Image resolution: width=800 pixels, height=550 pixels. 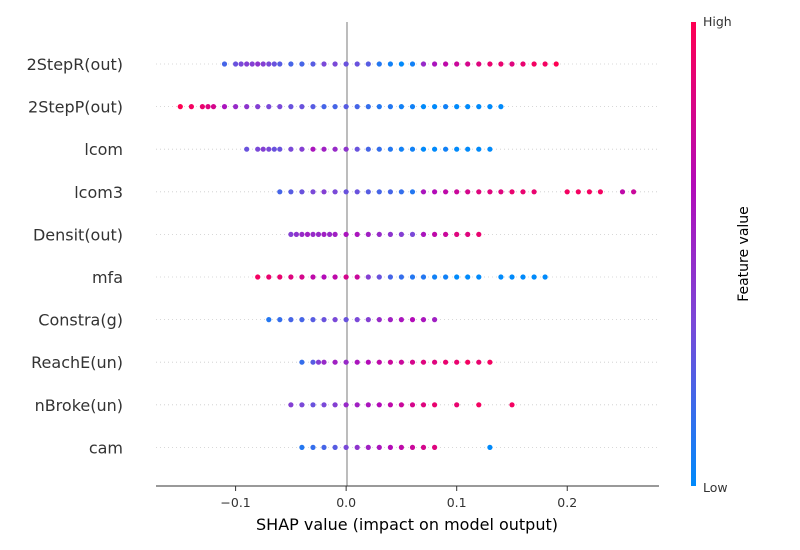 What do you see at coordinates (75, 64) in the screenshot?
I see `feature-label: 2StepR(out)` at bounding box center [75, 64].